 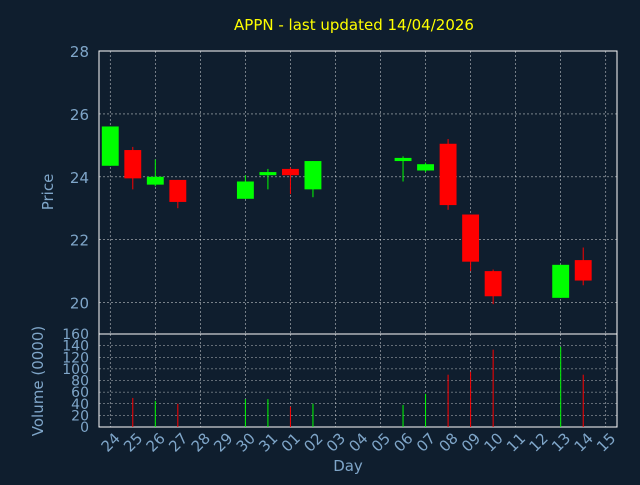 I want to click on volume-axis-label: Volume (0000), so click(x=38, y=381).